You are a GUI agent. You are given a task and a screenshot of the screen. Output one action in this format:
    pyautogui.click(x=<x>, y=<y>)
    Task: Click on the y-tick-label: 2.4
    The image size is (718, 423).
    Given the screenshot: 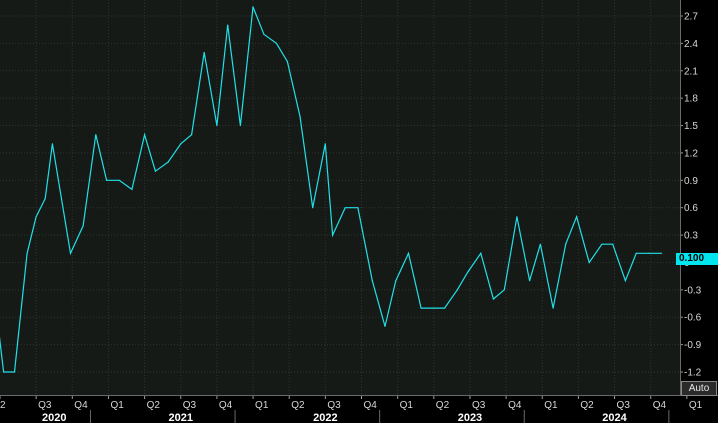 What is the action you would take?
    pyautogui.click(x=691, y=44)
    